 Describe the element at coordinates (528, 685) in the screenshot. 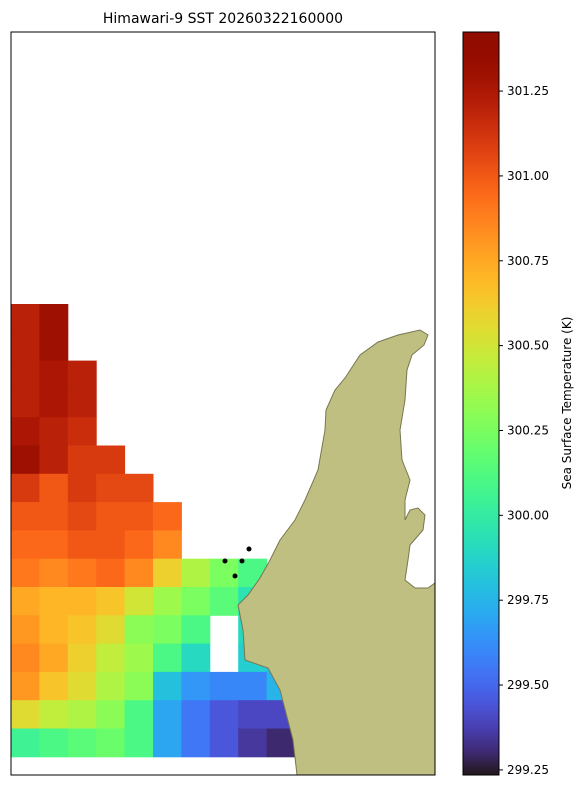

I see `colorbar-tick-label: 299.50` at that location.